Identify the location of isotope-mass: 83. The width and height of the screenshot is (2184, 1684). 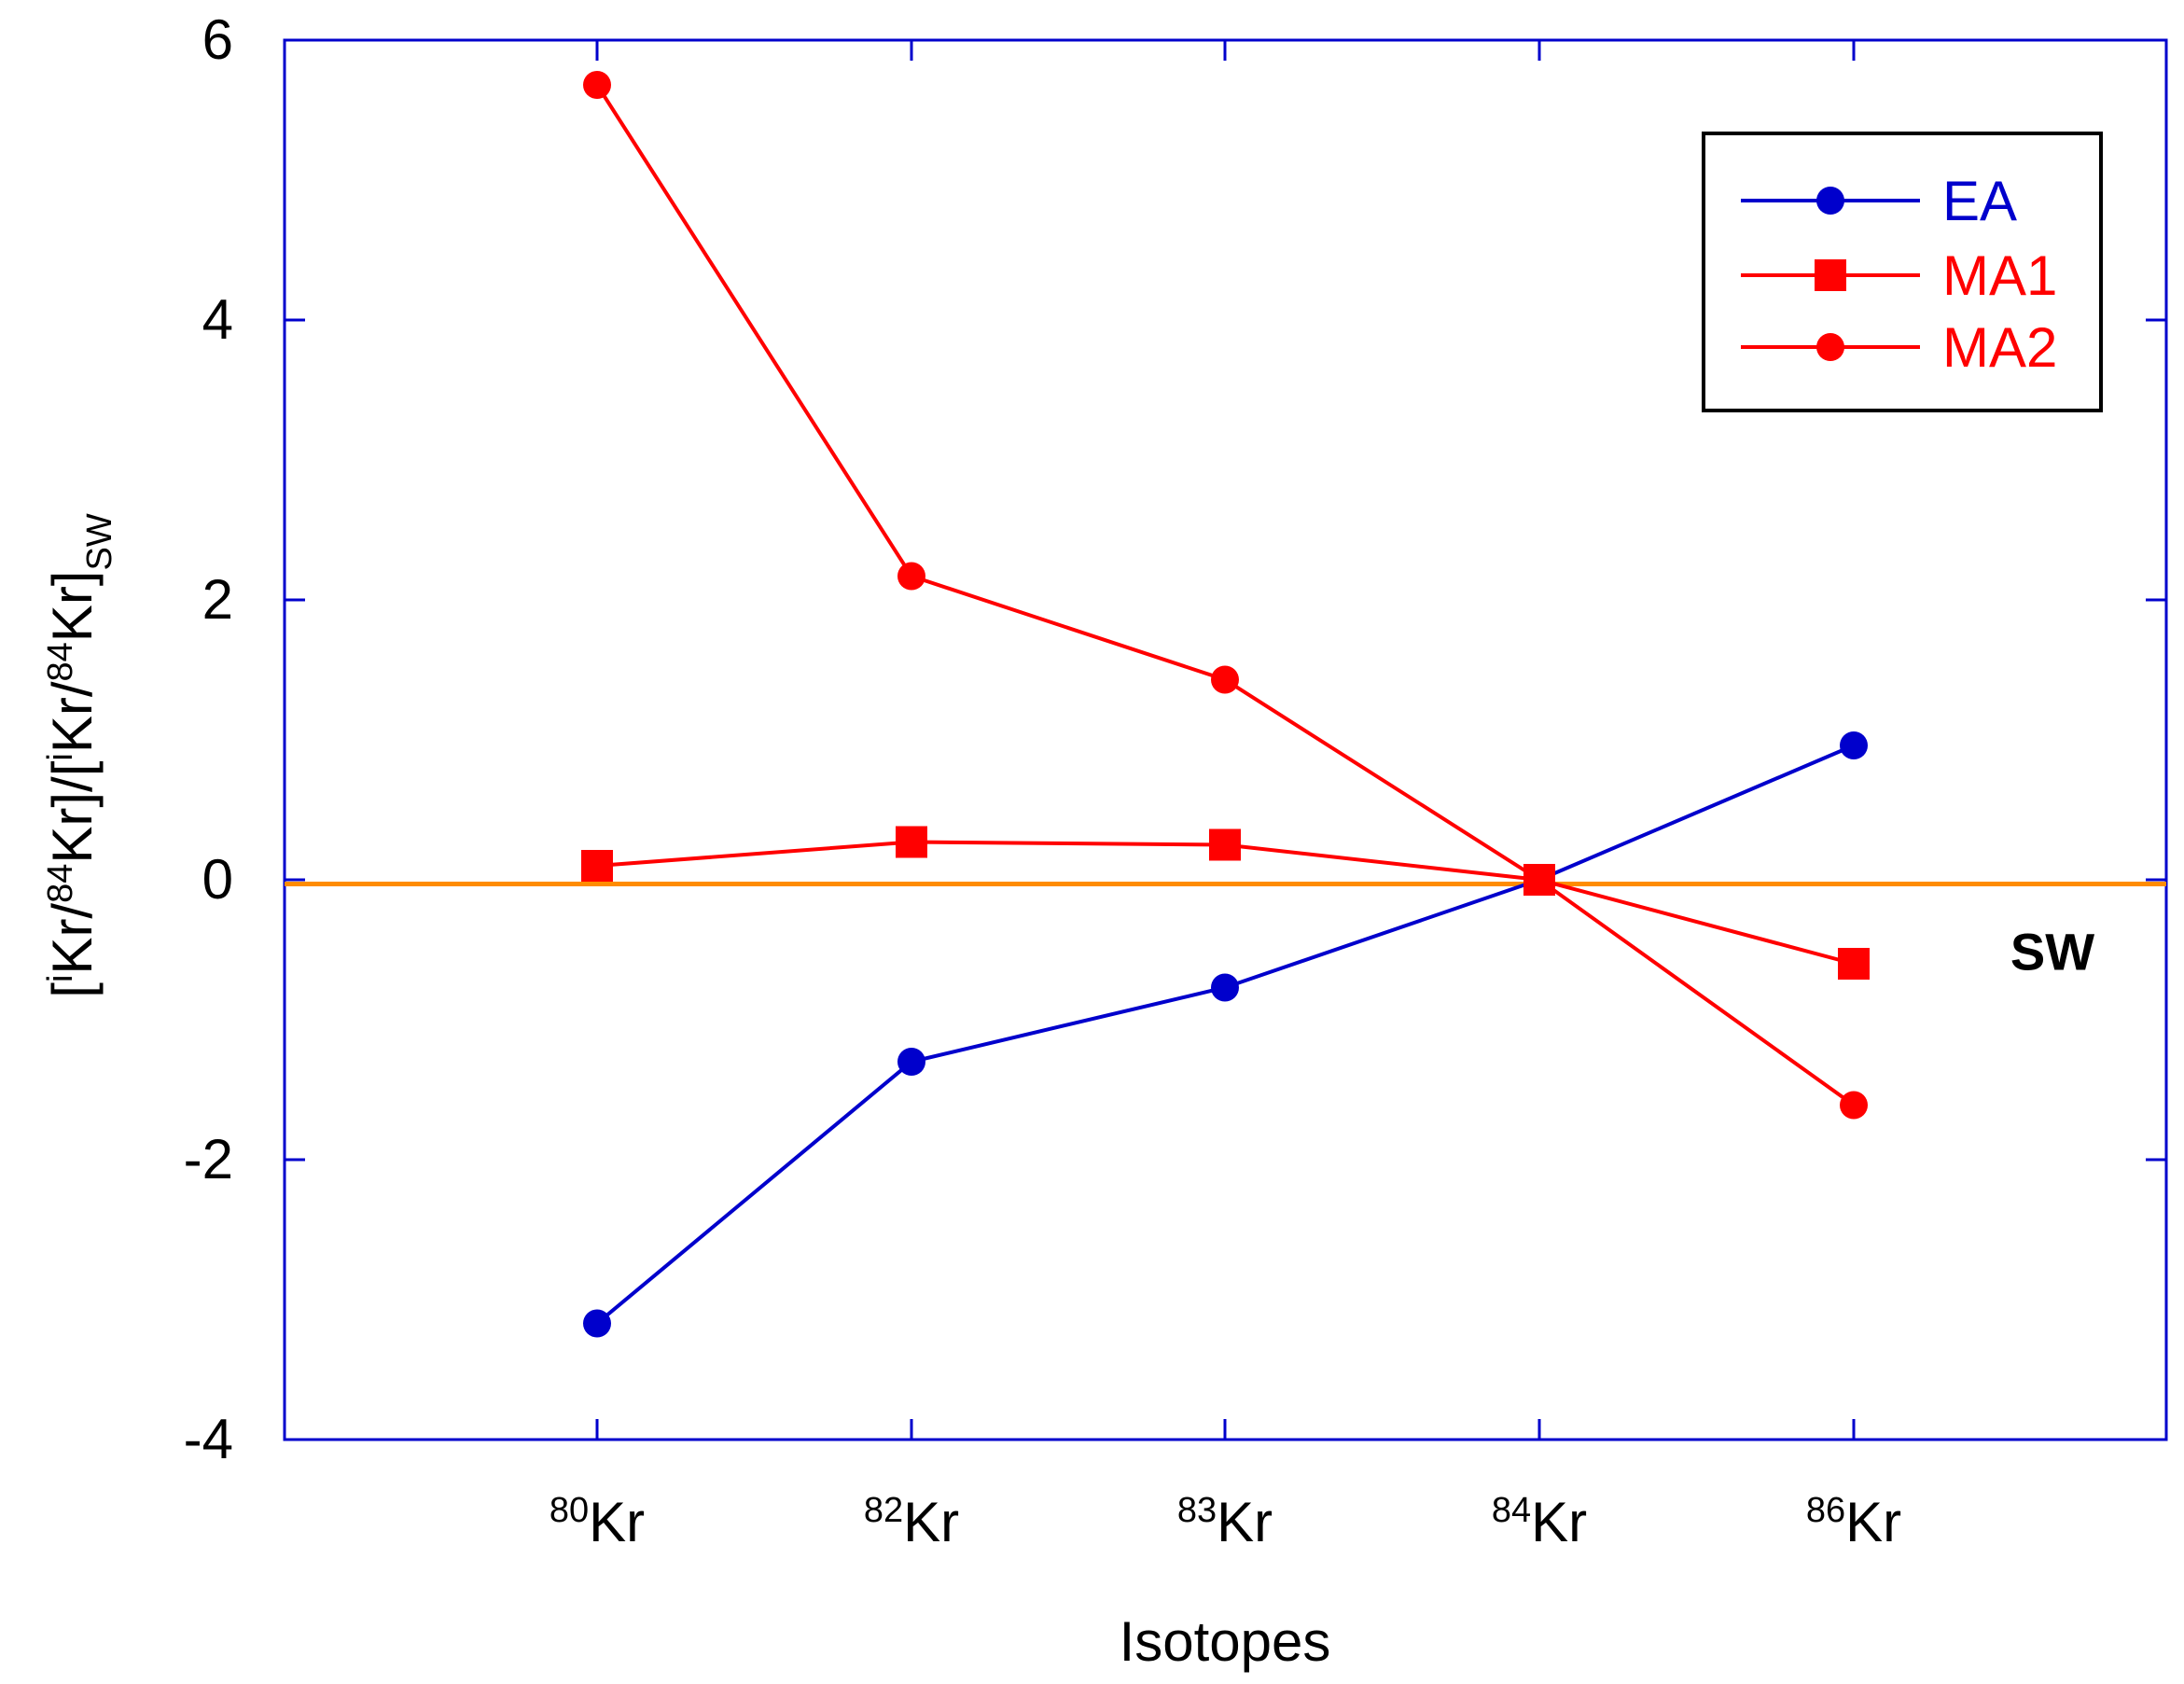
(1197, 1511).